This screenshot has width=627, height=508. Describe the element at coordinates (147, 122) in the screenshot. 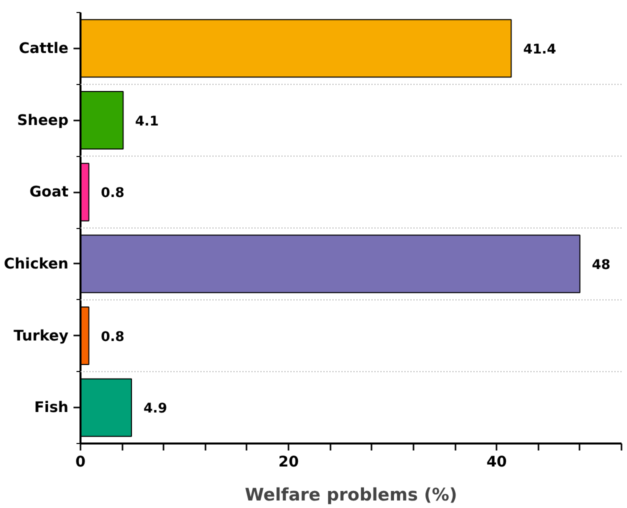

I see `data-label: 4.1` at that location.